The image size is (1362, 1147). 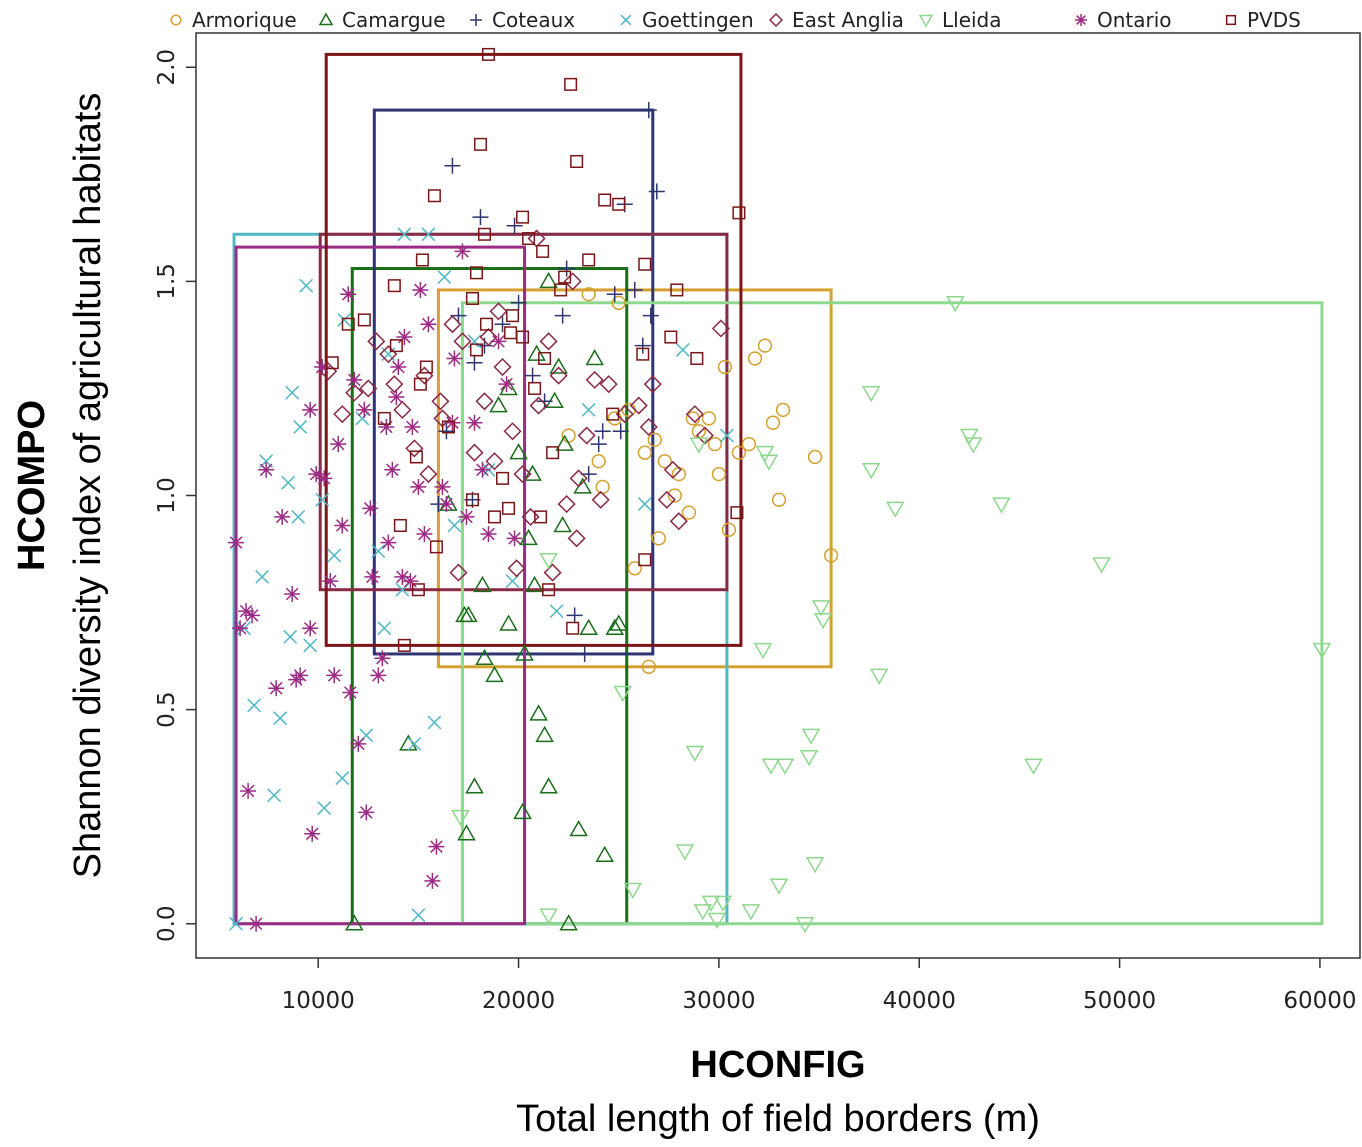 What do you see at coordinates (819, 986) in the screenshot?
I see `x-axis: 10000 20000 30000 40000 50000 60000` at bounding box center [819, 986].